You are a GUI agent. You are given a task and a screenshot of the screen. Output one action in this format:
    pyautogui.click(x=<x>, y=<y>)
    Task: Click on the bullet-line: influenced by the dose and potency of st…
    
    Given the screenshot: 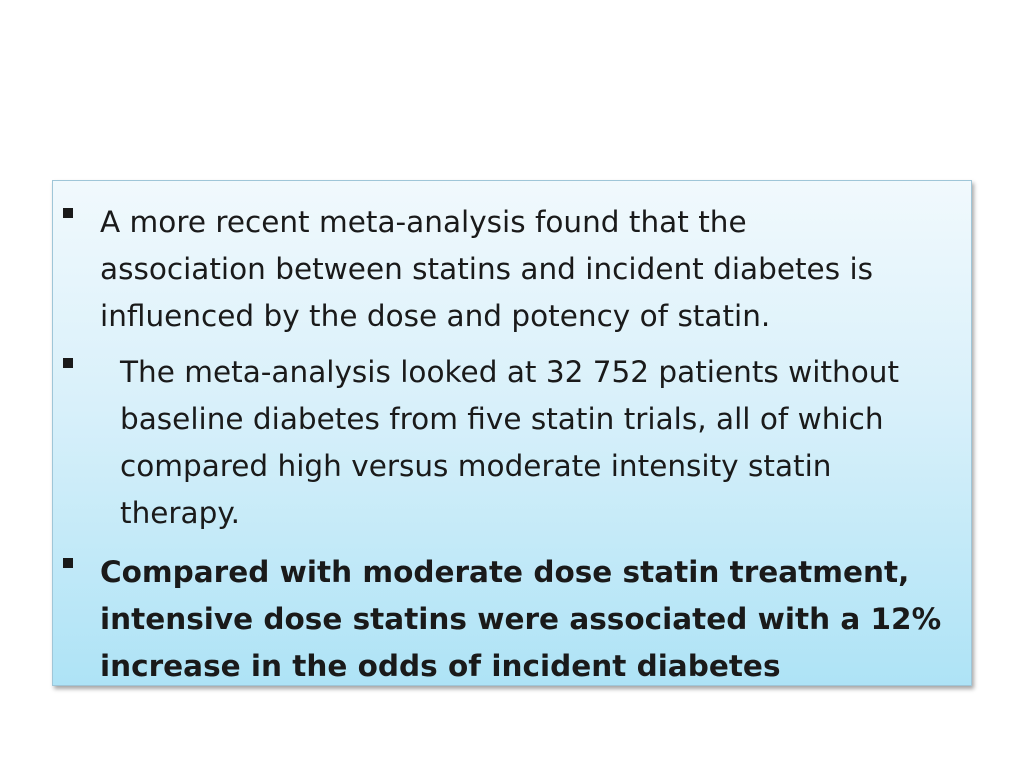 What is the action you would take?
    pyautogui.click(x=435, y=316)
    